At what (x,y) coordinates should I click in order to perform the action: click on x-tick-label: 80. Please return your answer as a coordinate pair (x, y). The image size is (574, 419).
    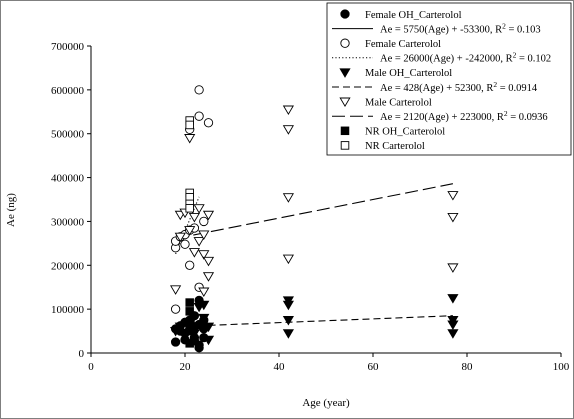
    Looking at the image, I should click on (468, 367).